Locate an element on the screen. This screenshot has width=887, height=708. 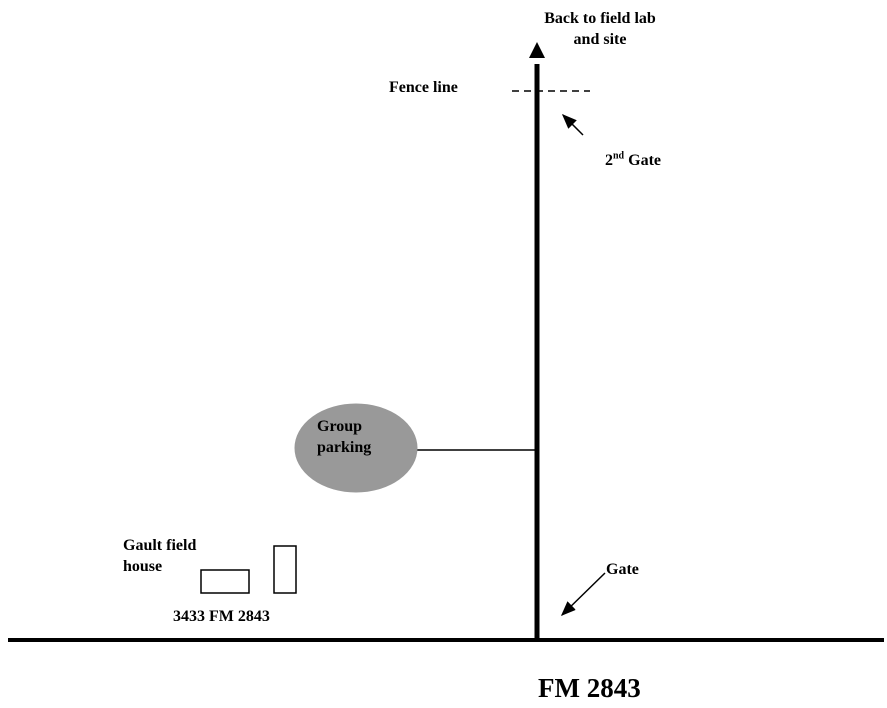
second-gate-arrow-icon is located at coordinates (572, 124).